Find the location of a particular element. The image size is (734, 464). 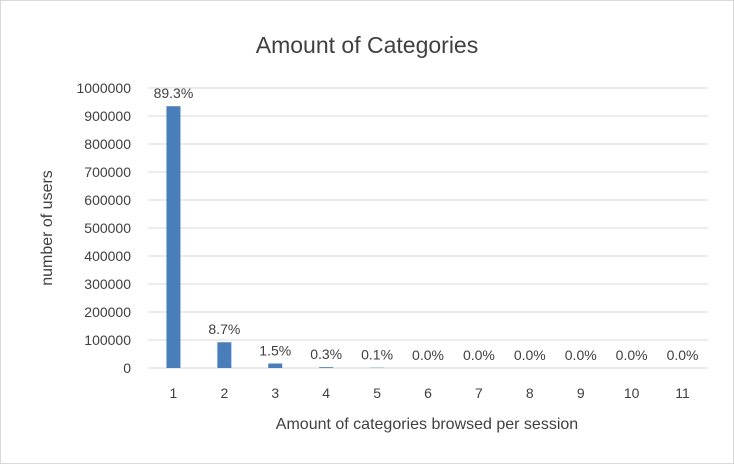

x-tick-label: 1 is located at coordinates (174, 393).